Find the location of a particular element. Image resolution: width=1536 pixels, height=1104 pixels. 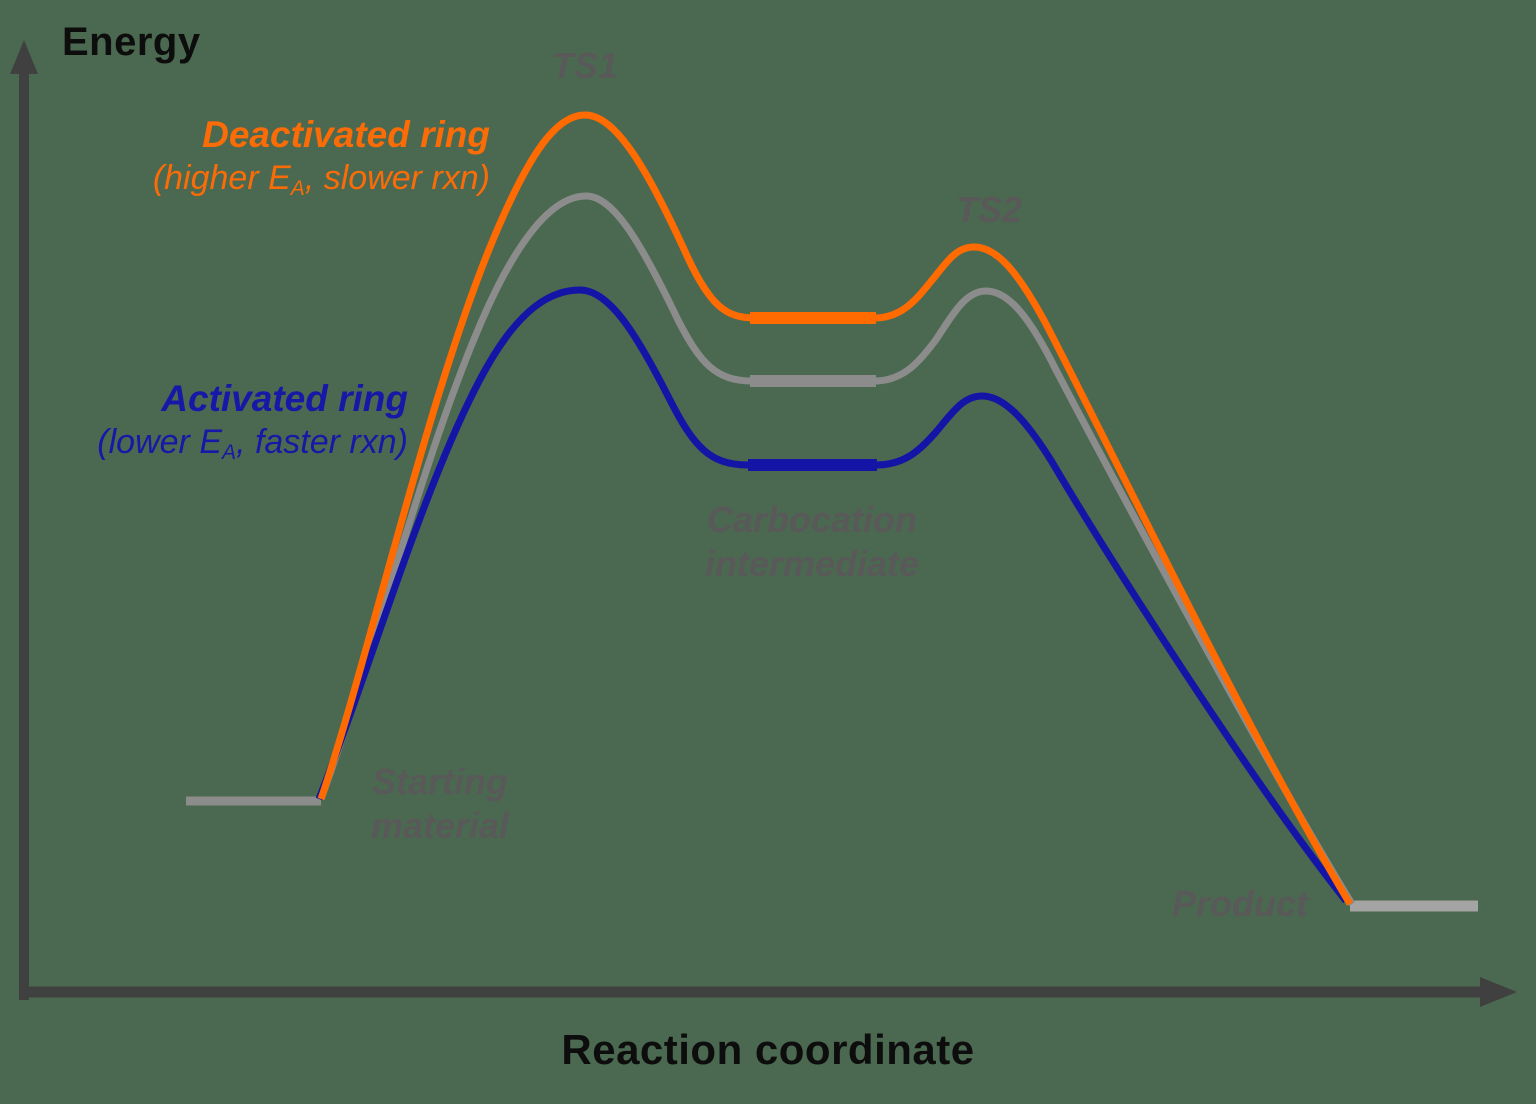

activated-ring-subtitle: (lower EA, faster rxn) is located at coordinates (233, 447).